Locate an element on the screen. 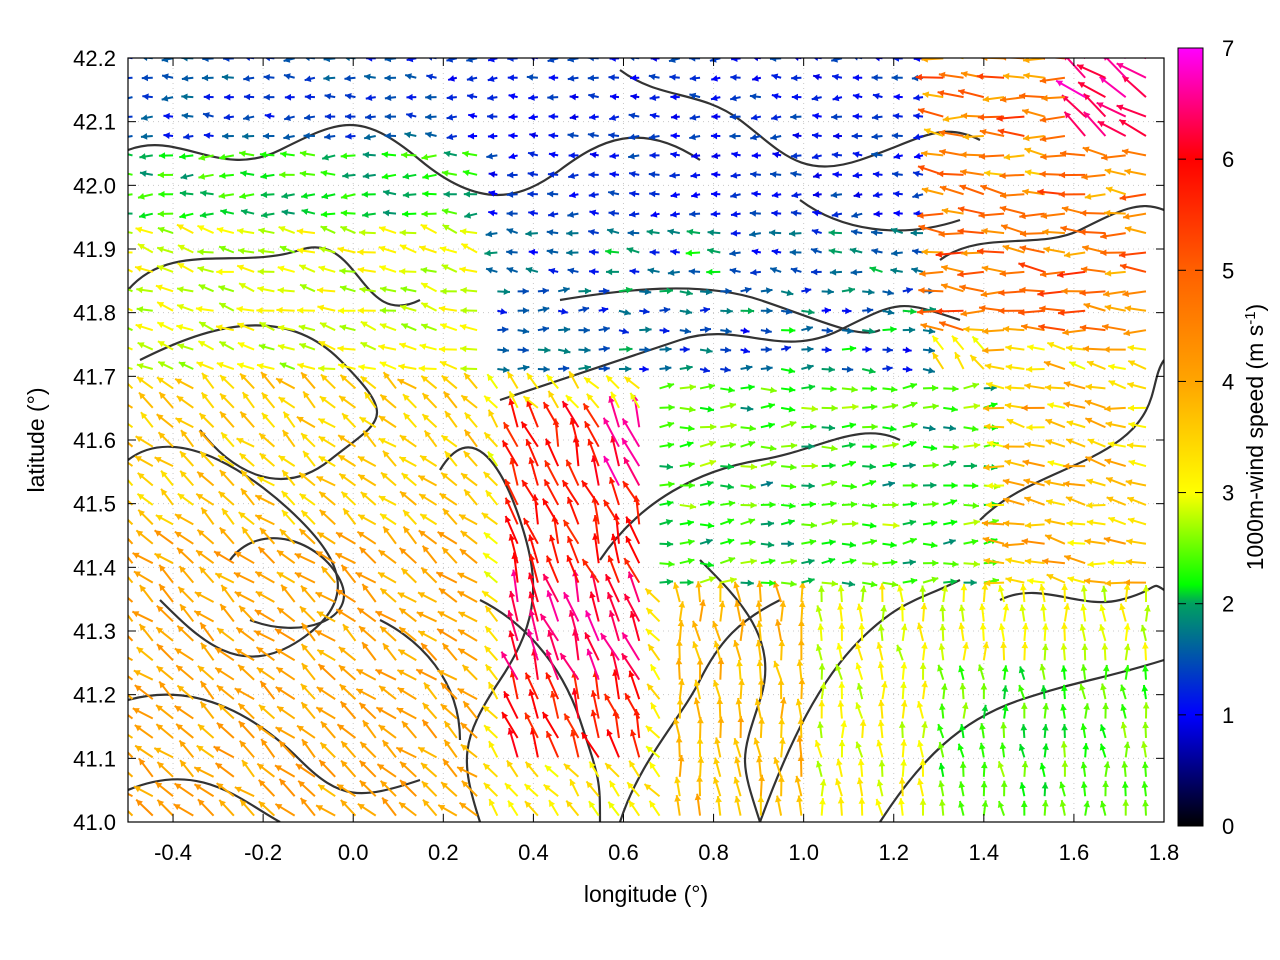 The height and width of the screenshot is (960, 1280). y-tick-label: 41.8 is located at coordinates (94, 313).